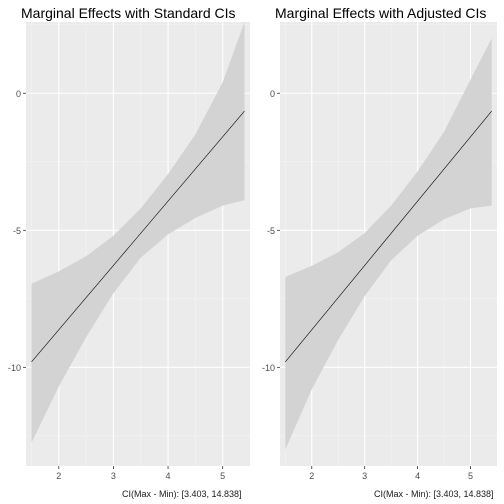 This screenshot has height=504, width=504. What do you see at coordinates (381, 13) in the screenshot?
I see `chart-title-adjusted: Marginal Effects with Adjusted CIs` at bounding box center [381, 13].